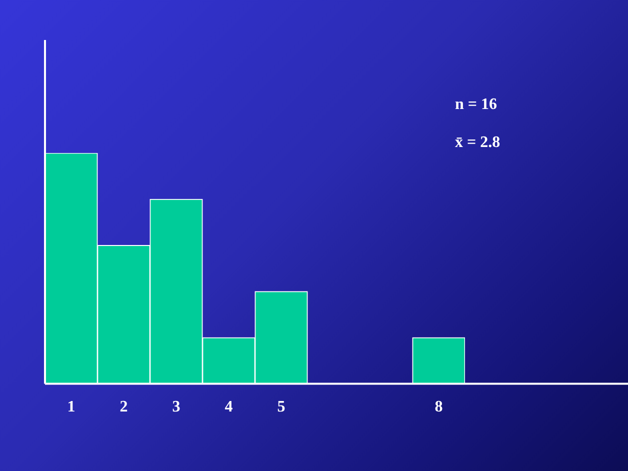 The height and width of the screenshot is (471, 628). What do you see at coordinates (228, 407) in the screenshot?
I see `x-tick-label: 4` at bounding box center [228, 407].